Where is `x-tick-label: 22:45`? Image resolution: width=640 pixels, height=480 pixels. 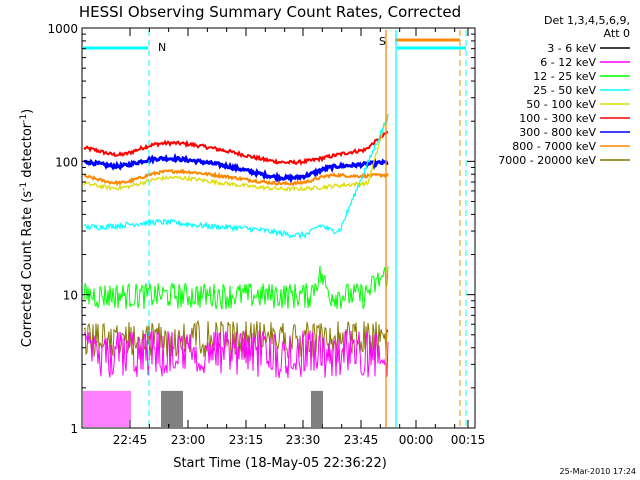
x-tick-label: 22:45 is located at coordinates (130, 440).